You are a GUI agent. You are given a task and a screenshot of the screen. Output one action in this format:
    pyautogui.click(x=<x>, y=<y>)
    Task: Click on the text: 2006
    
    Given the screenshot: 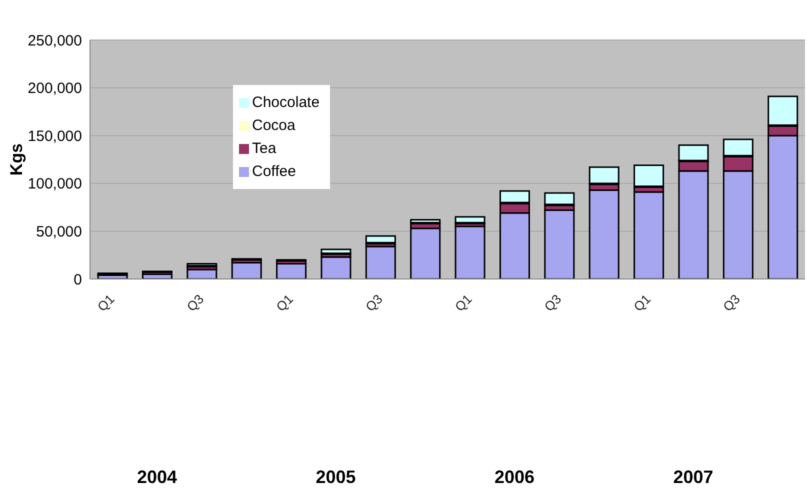 What is the action you would take?
    pyautogui.click(x=515, y=477)
    